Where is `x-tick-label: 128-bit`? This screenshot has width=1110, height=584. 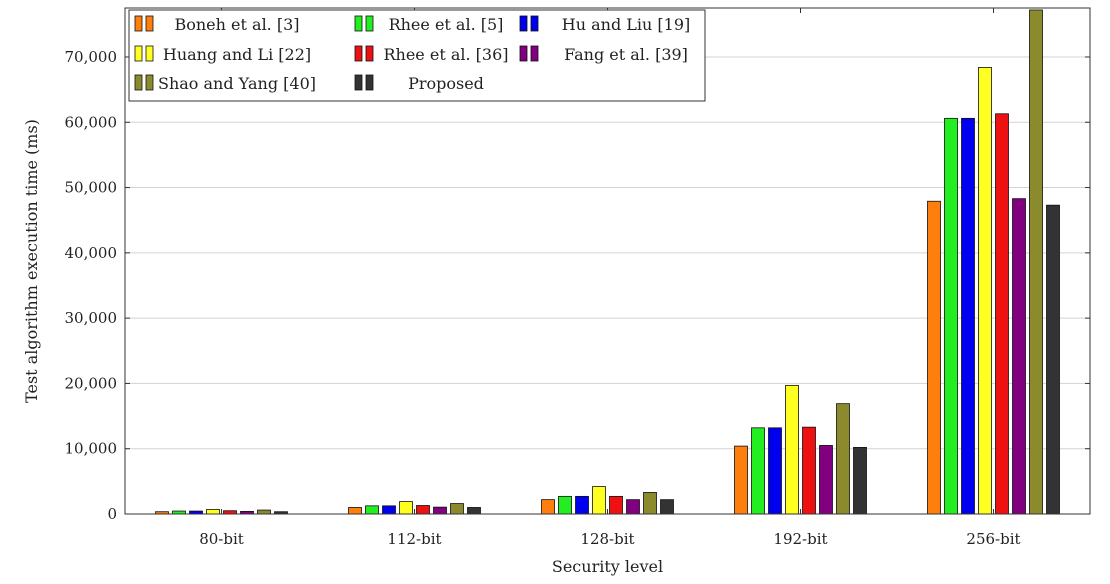 x-tick-label: 128-bit is located at coordinates (607, 539).